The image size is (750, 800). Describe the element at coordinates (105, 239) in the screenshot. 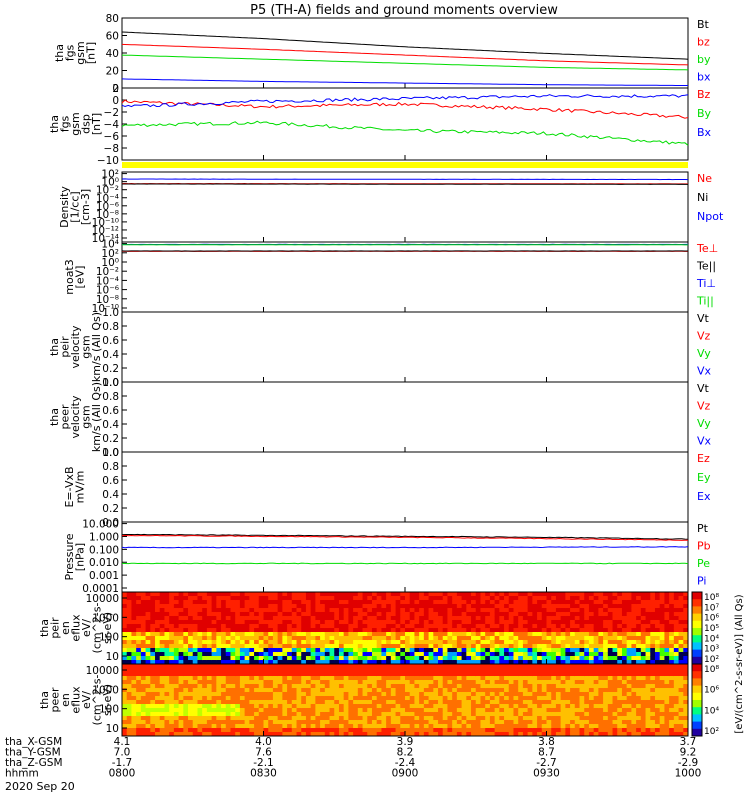

I see `y-tick-label: 10⁻¹⁴` at that location.